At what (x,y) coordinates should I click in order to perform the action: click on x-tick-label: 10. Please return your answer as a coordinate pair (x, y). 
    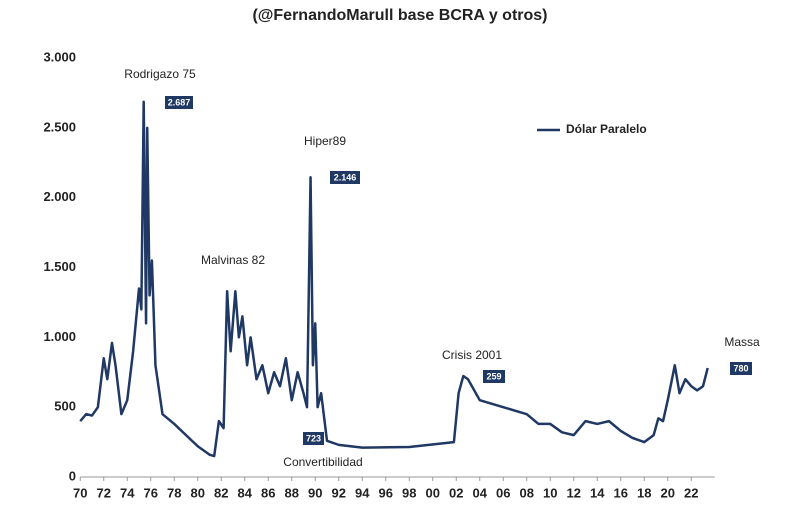
    Looking at the image, I should click on (550, 492).